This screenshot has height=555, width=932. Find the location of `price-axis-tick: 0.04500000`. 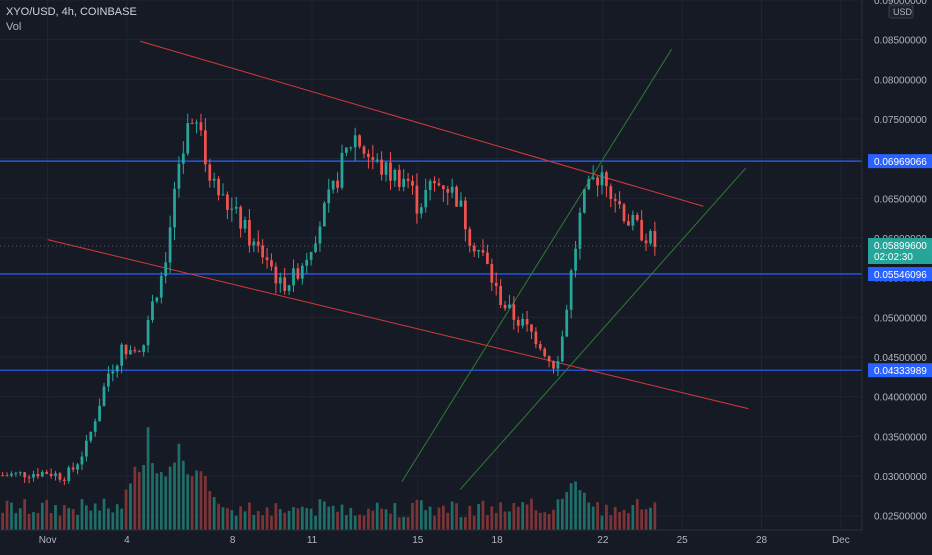

price-axis-tick: 0.04500000 is located at coordinates (900, 358).